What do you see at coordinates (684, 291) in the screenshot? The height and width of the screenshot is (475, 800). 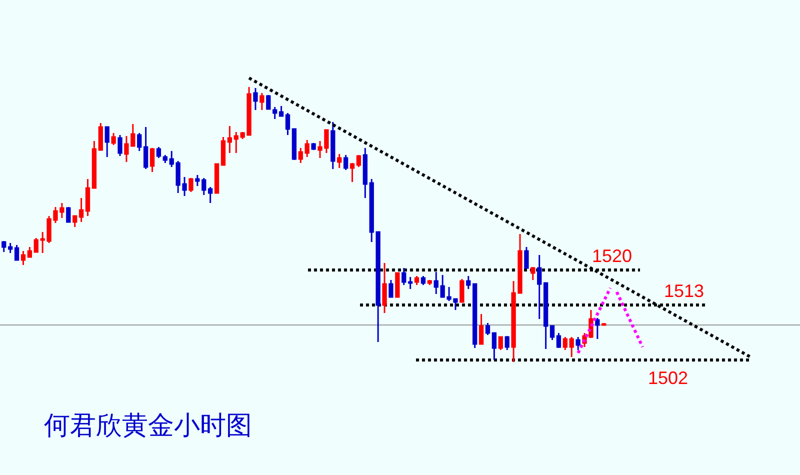 I see `ref-line-label: 1513` at bounding box center [684, 291].